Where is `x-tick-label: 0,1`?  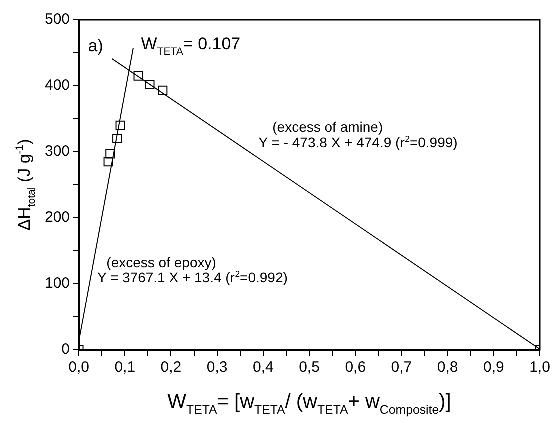 x-tick-label: 0,1 is located at coordinates (125, 367).